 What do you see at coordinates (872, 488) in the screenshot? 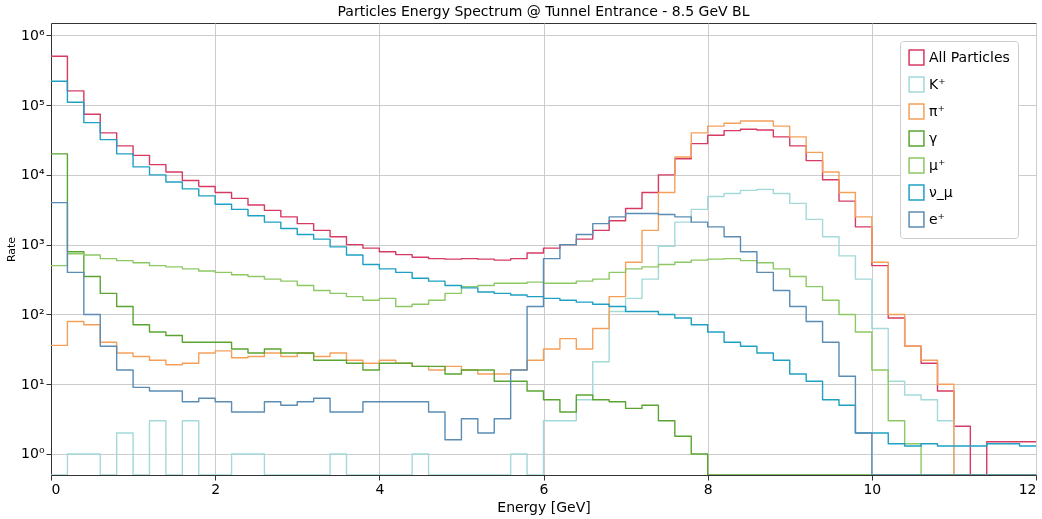
I see `x-tick-label: 10` at bounding box center [872, 488].